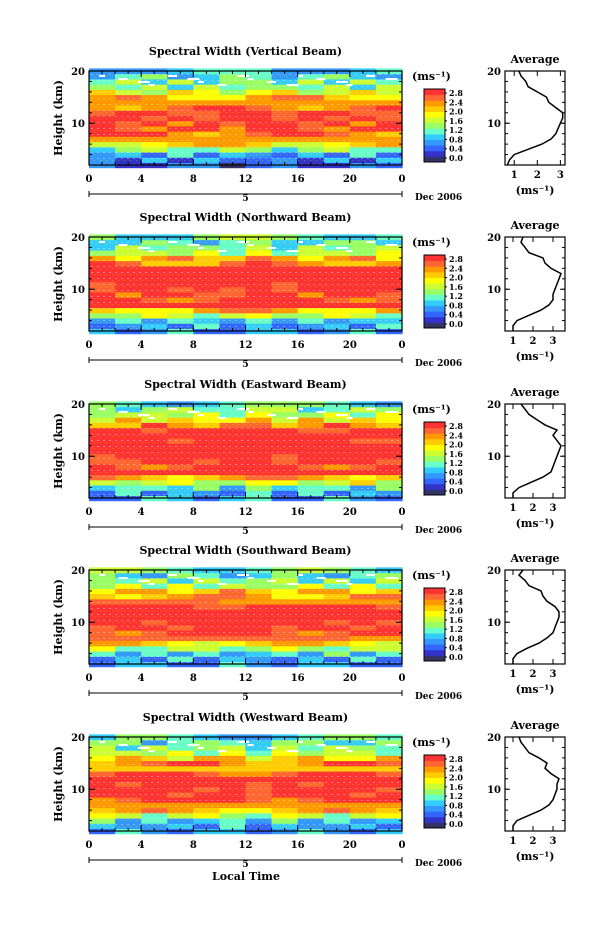 The image size is (616, 929). I want to click on colorbar-tick-label: 0.4, so click(456, 315).